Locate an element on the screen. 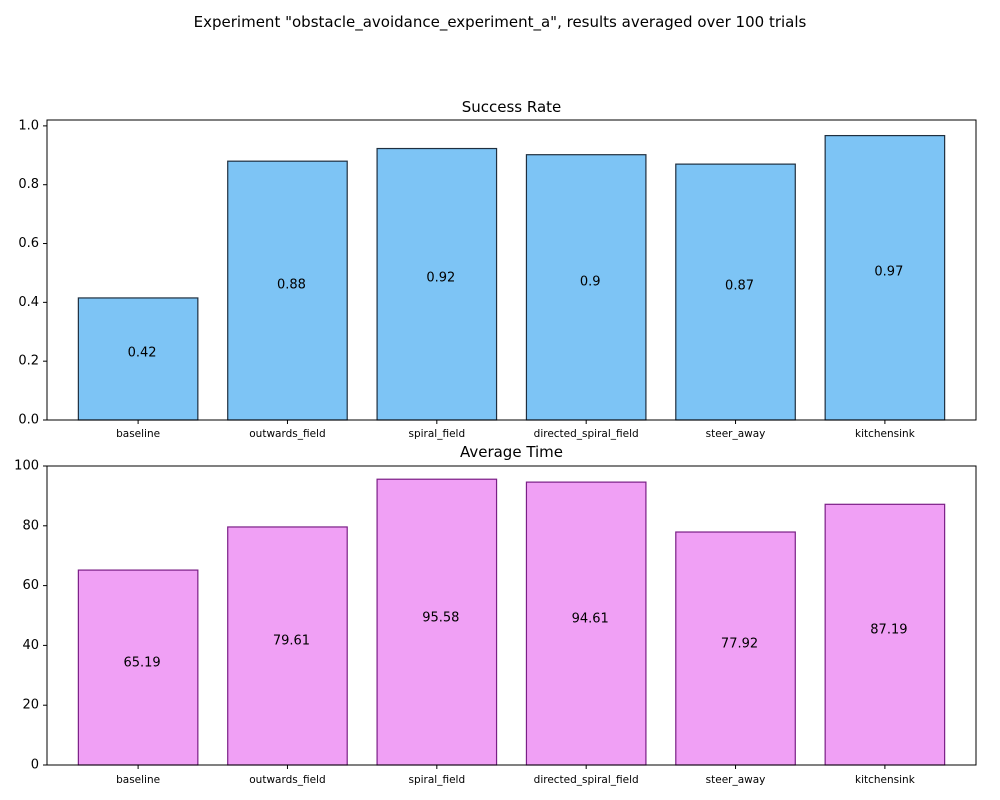  bar-value-label: 65.19 is located at coordinates (141, 663).